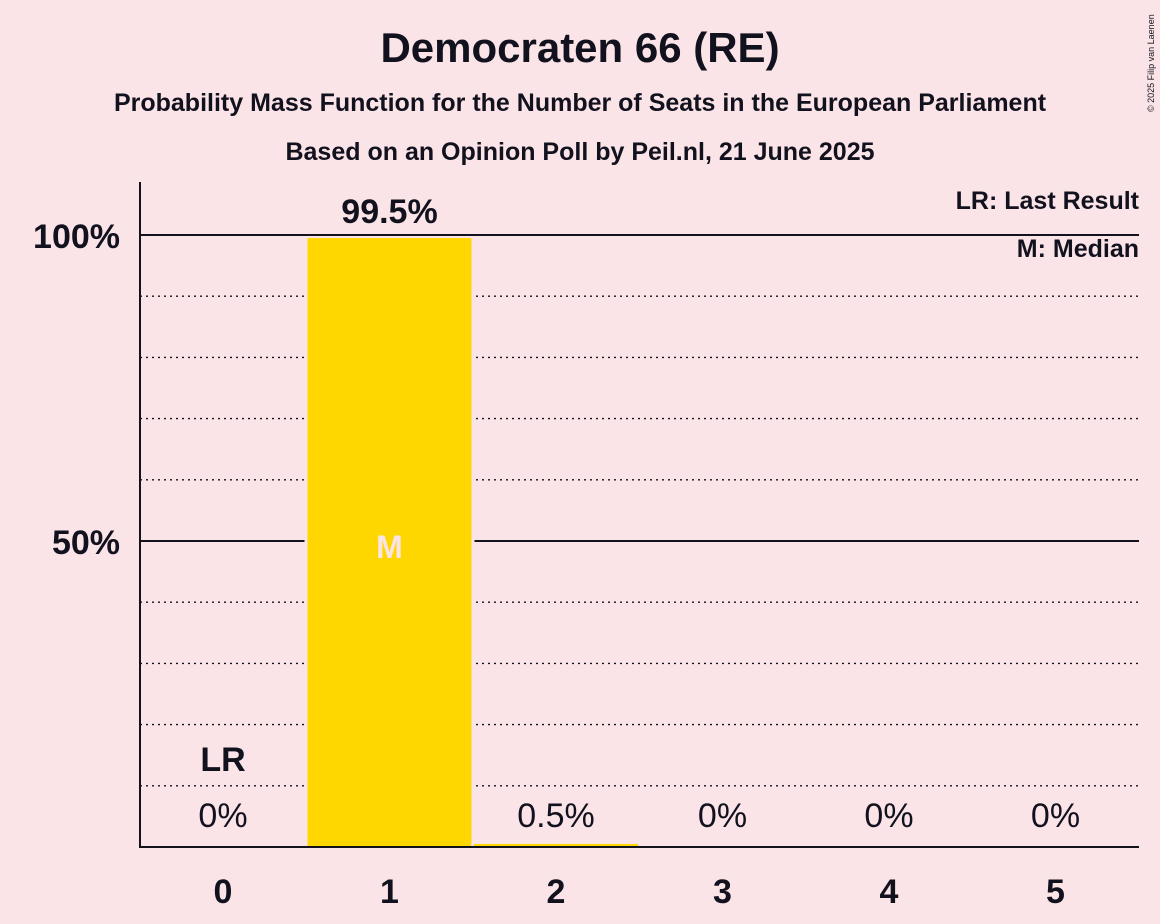  What do you see at coordinates (86, 543) in the screenshot?
I see `y-tick-label: 50%` at bounding box center [86, 543].